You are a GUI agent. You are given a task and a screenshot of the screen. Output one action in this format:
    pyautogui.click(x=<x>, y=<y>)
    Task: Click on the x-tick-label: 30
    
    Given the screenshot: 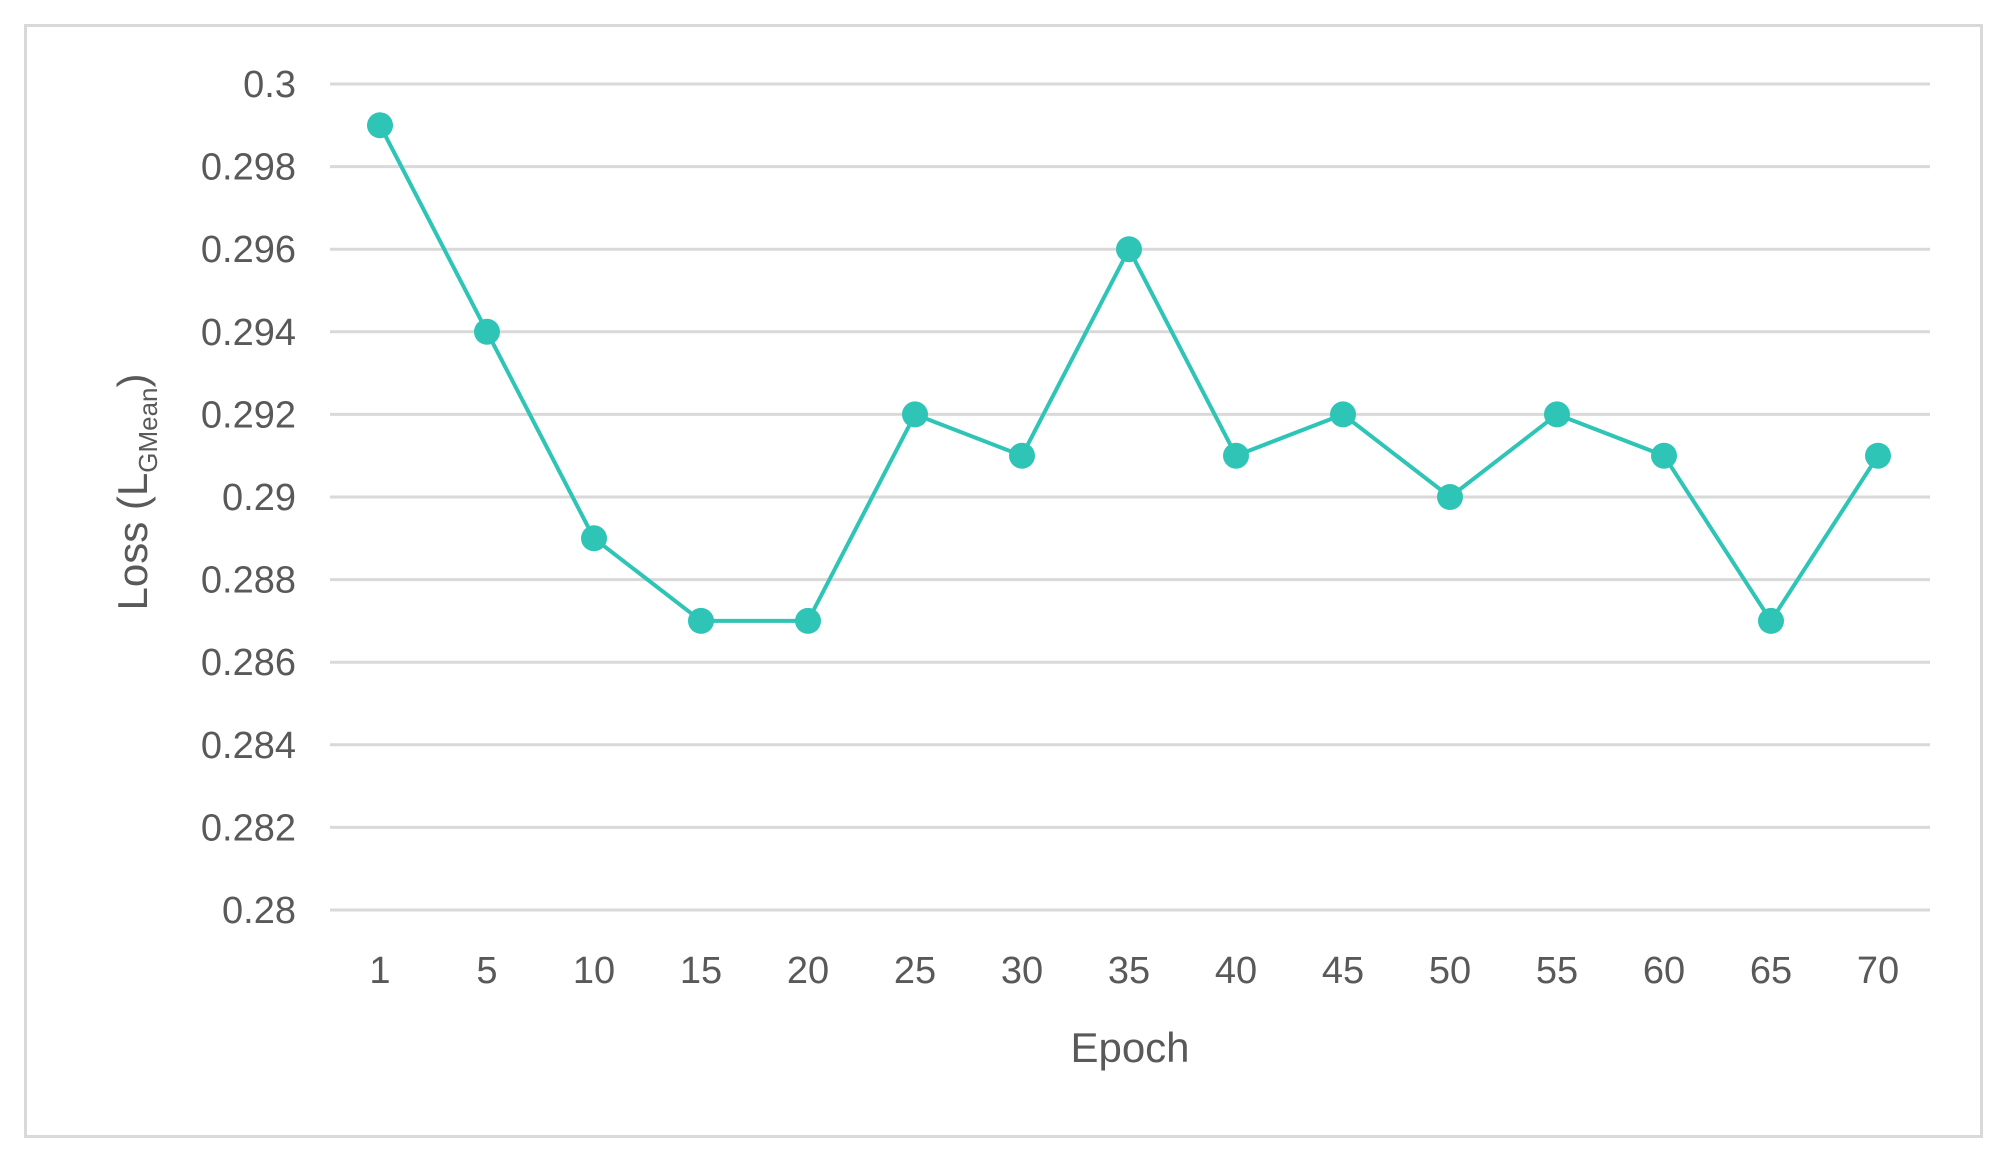 What is the action you would take?
    pyautogui.click(x=1022, y=971)
    